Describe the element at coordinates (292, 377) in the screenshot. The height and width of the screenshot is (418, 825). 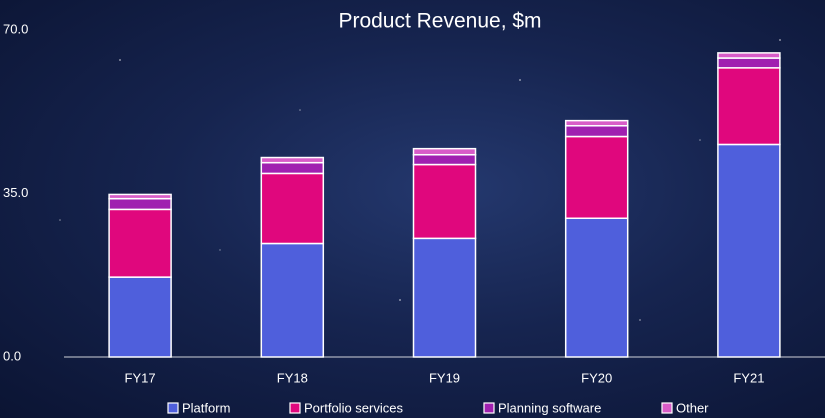
I see `x-tick-label: FY18` at that location.